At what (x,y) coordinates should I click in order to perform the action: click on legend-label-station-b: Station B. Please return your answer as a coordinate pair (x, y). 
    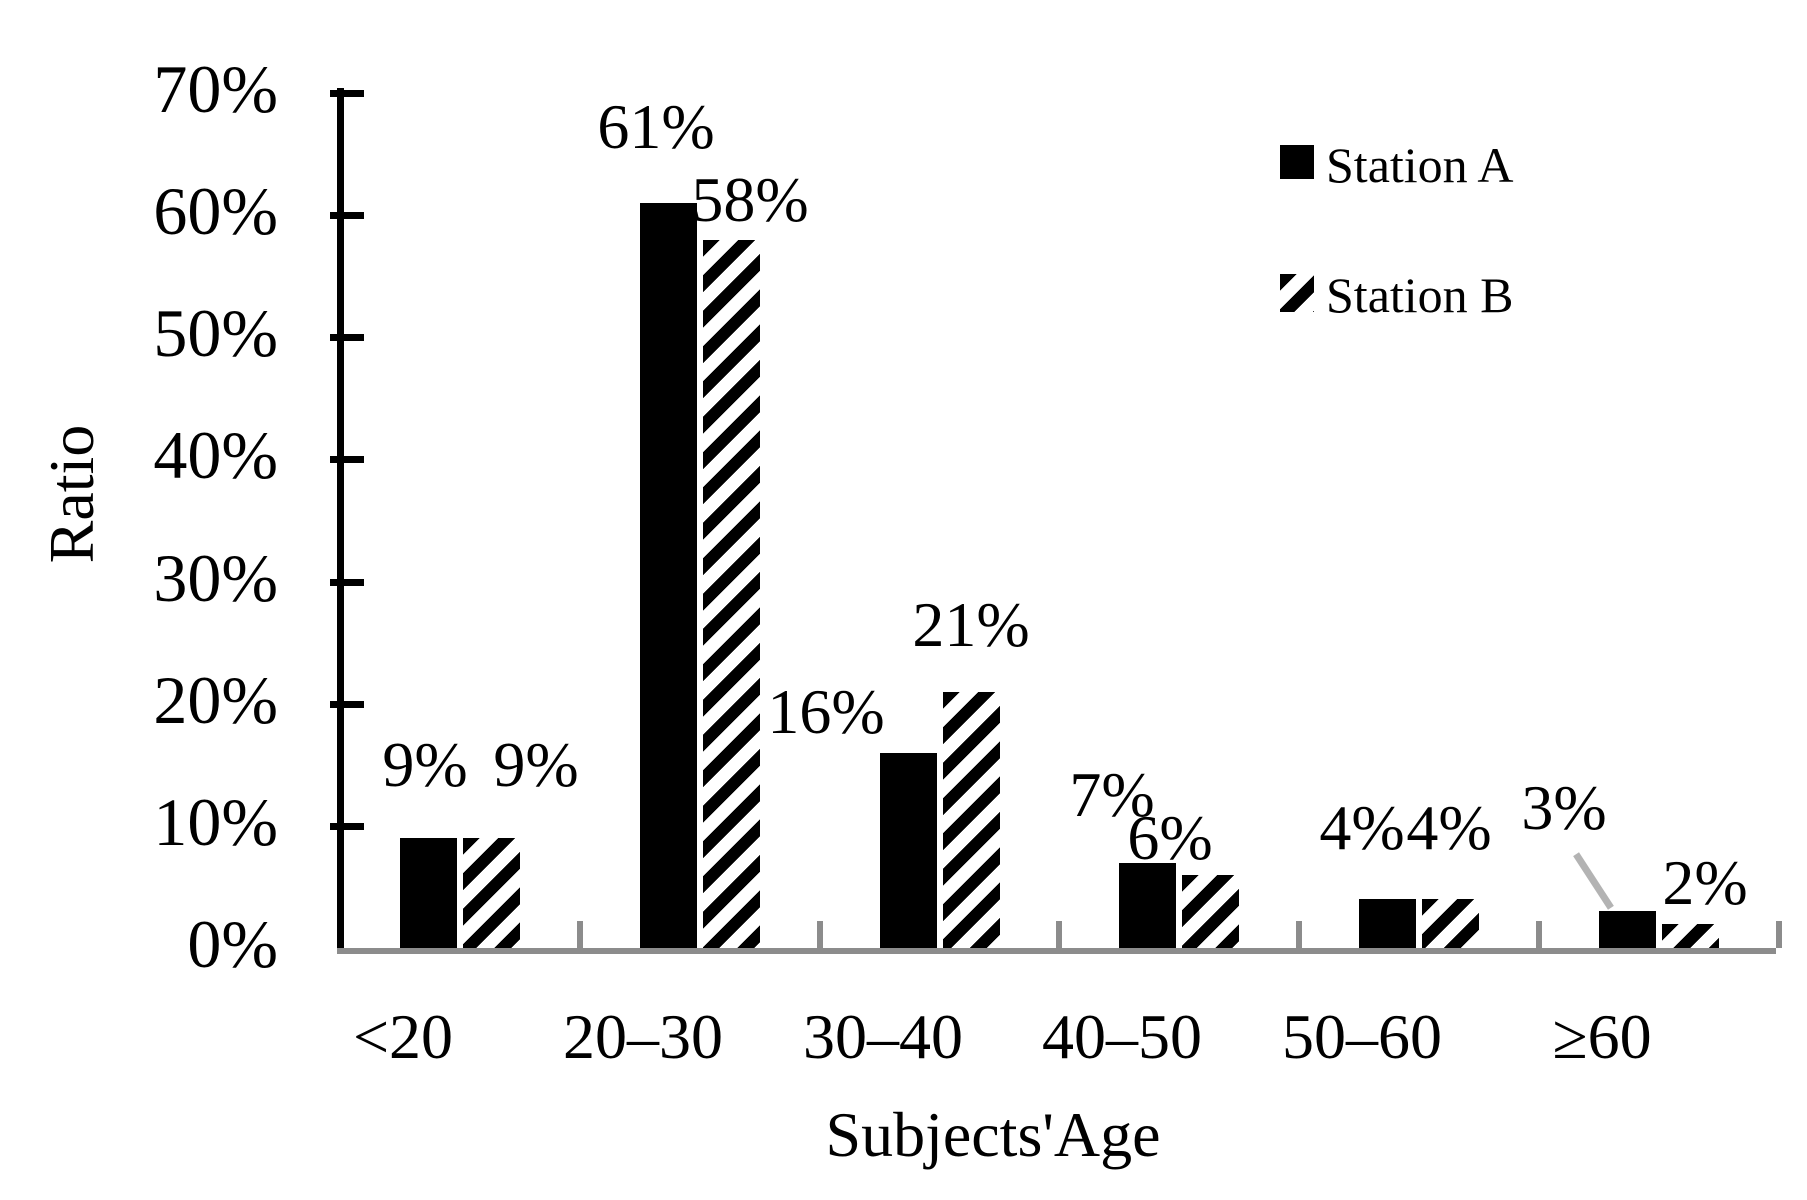
    Looking at the image, I should click on (1420, 295).